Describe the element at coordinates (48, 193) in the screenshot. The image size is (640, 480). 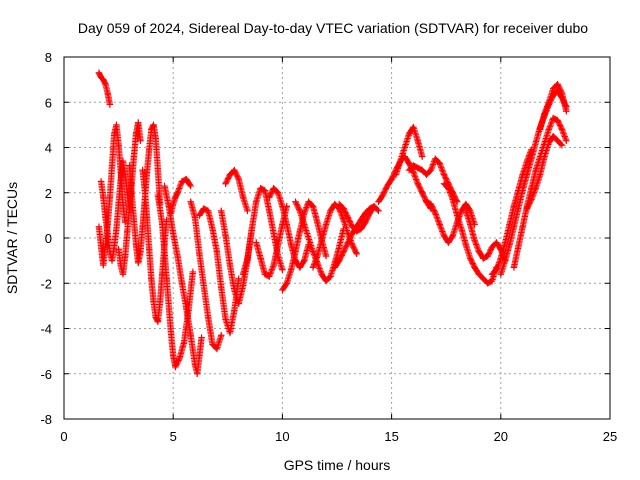
I see `y-tick-label: 2` at that location.